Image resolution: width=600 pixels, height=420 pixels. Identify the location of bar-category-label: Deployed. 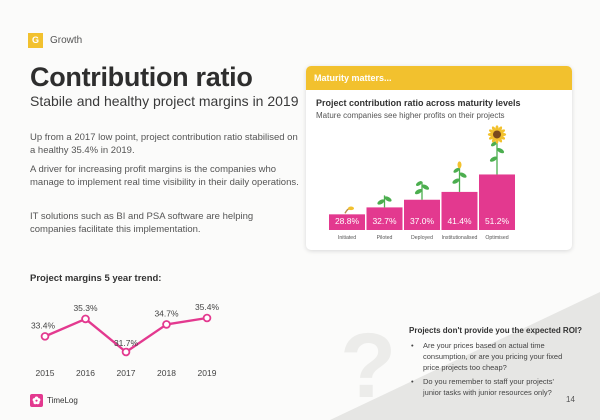
(422, 238).